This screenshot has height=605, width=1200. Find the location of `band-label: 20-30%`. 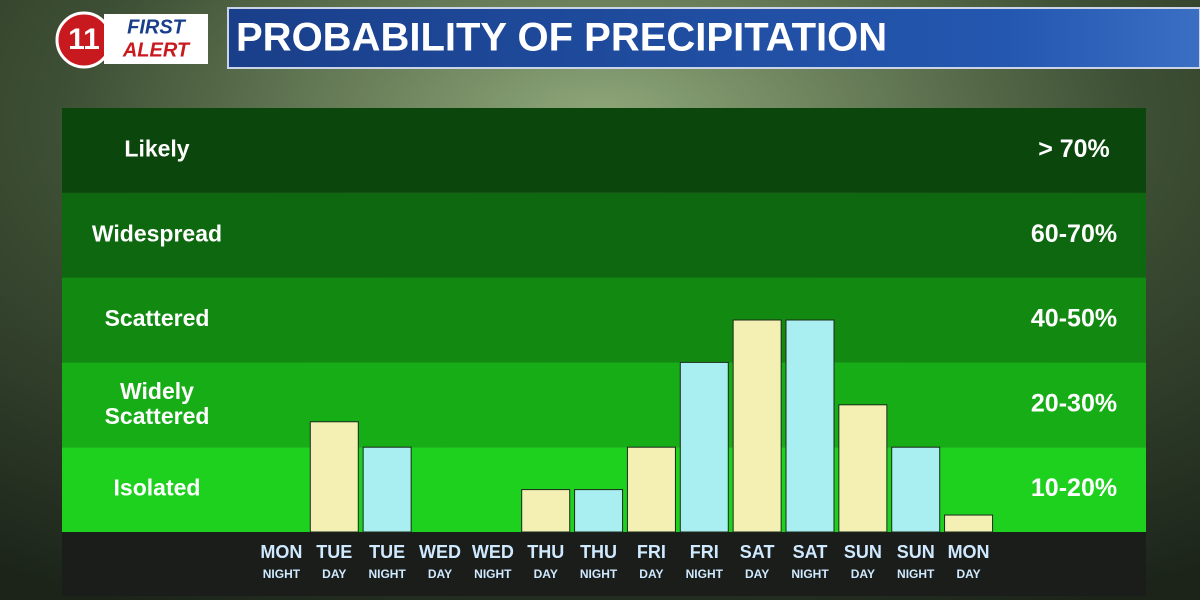

band-label: 20-30% is located at coordinates (1074, 403).